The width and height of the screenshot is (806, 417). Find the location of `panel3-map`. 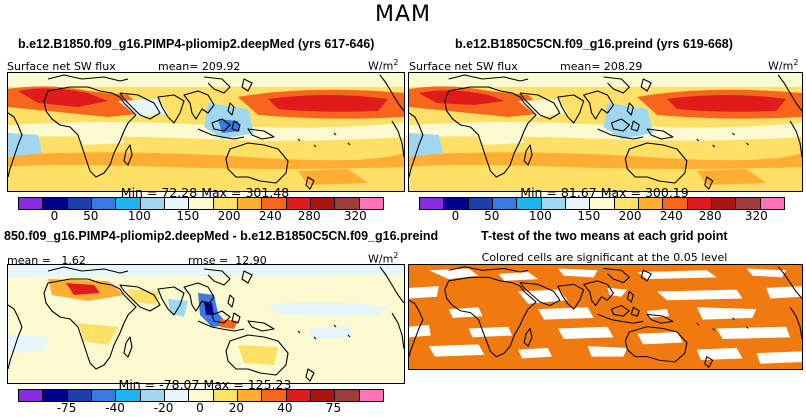

panel3-map is located at coordinates (206, 324).